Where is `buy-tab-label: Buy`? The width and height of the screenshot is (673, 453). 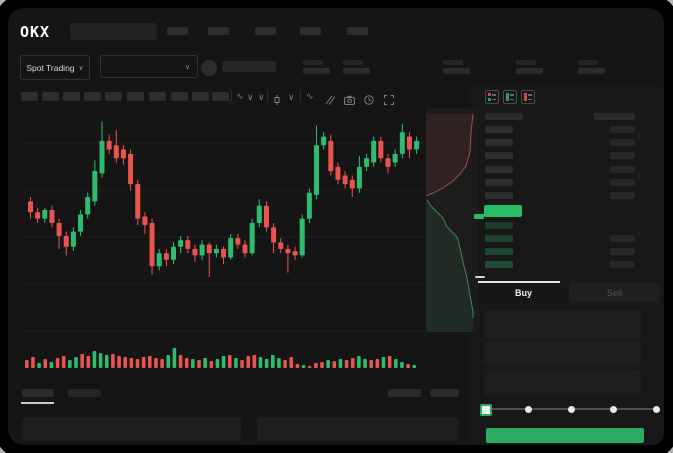
buy-tab-label: Buy is located at coordinates (523, 293).